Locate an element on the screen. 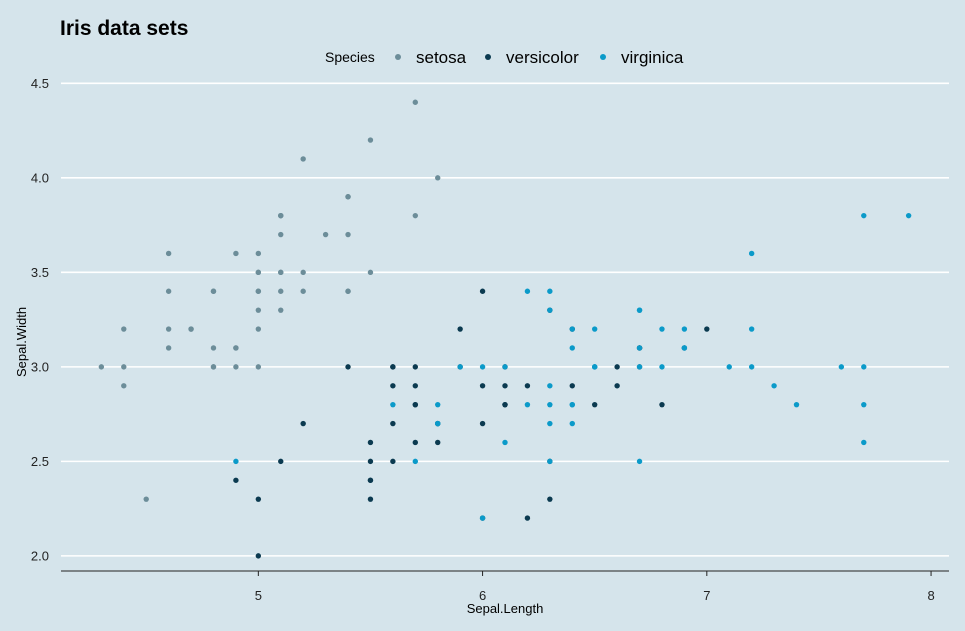  legend: Species setosa versicolor virginica is located at coordinates (504, 57).